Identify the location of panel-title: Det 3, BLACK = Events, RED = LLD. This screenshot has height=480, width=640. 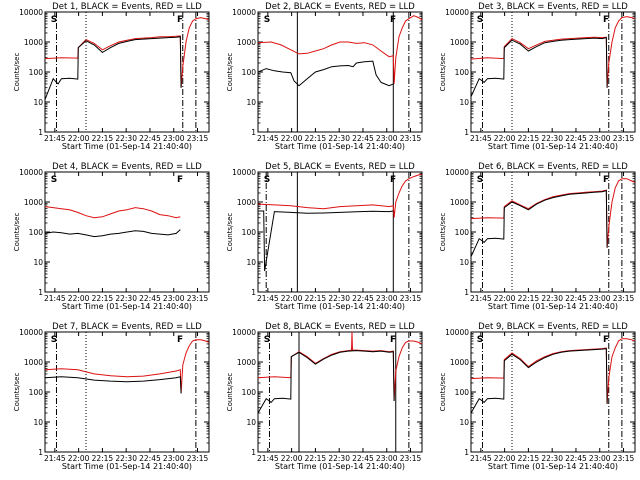
(553, 7).